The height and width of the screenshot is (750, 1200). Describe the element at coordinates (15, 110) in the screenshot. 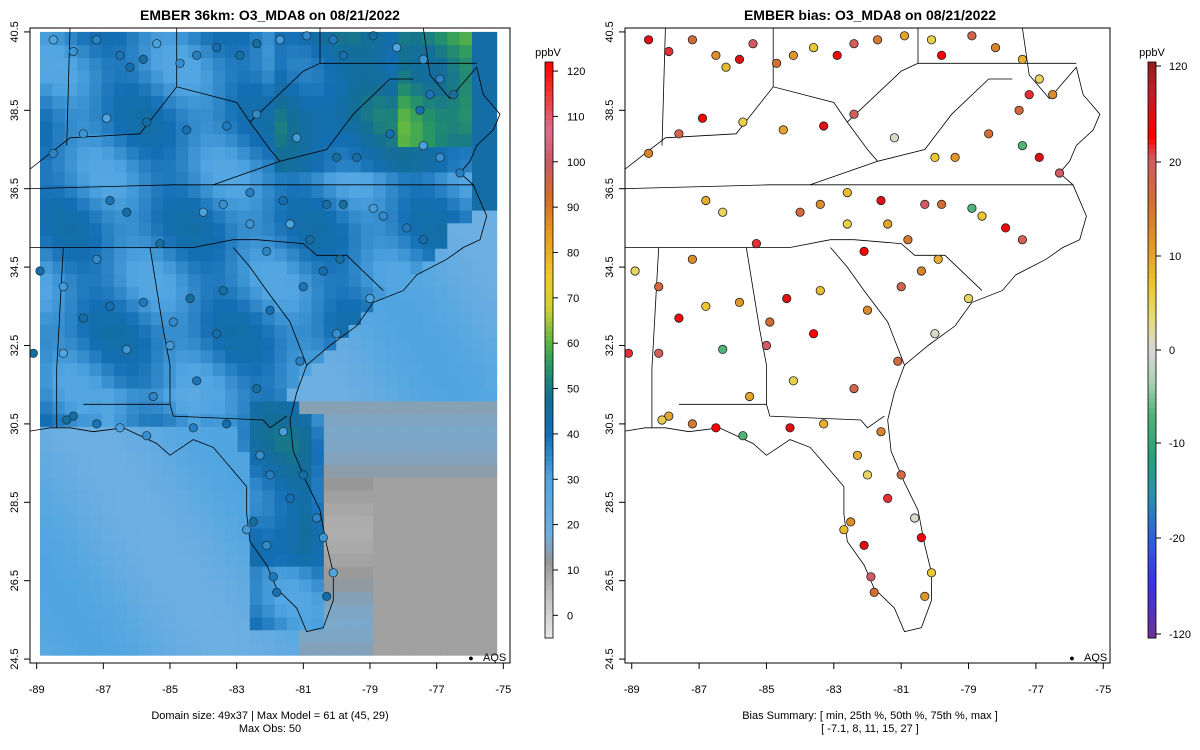

I see `y-tick-label: 38.5` at that location.